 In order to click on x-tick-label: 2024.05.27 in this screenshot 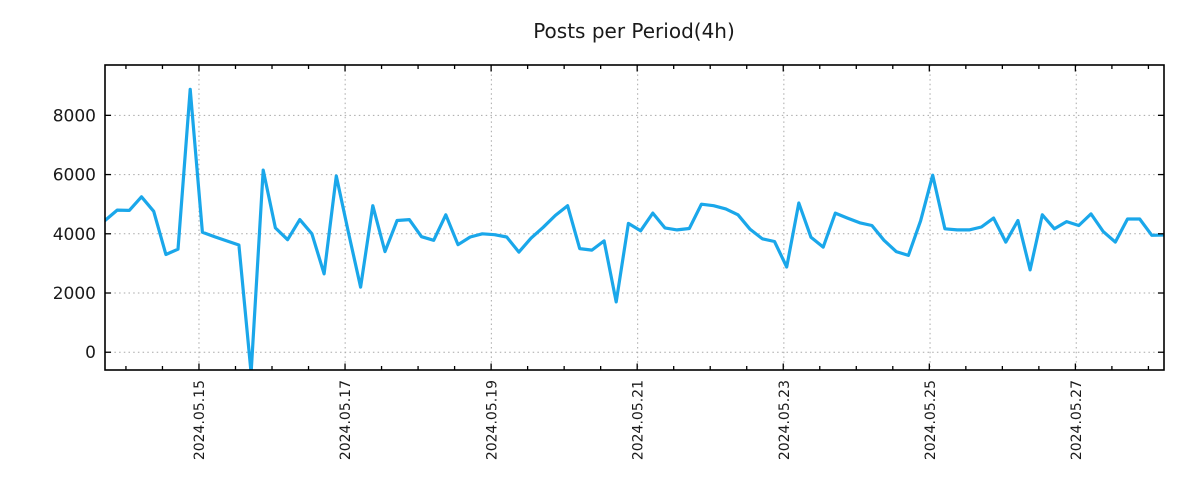, I will do `click(1077, 420)`.